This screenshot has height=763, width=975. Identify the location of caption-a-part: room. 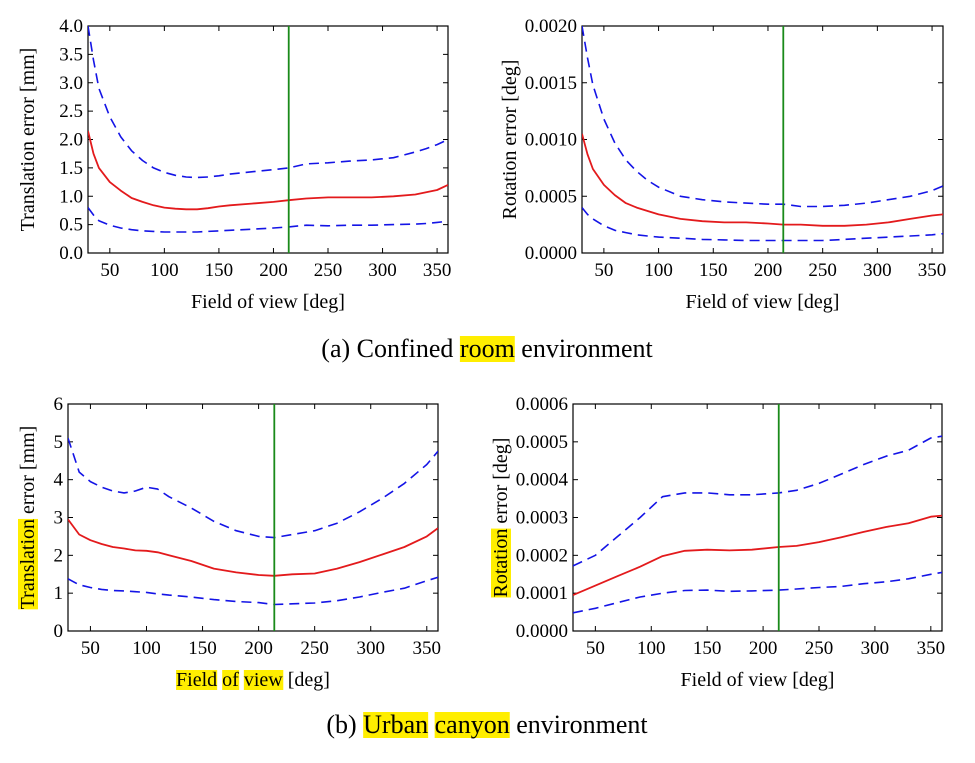
(487, 348).